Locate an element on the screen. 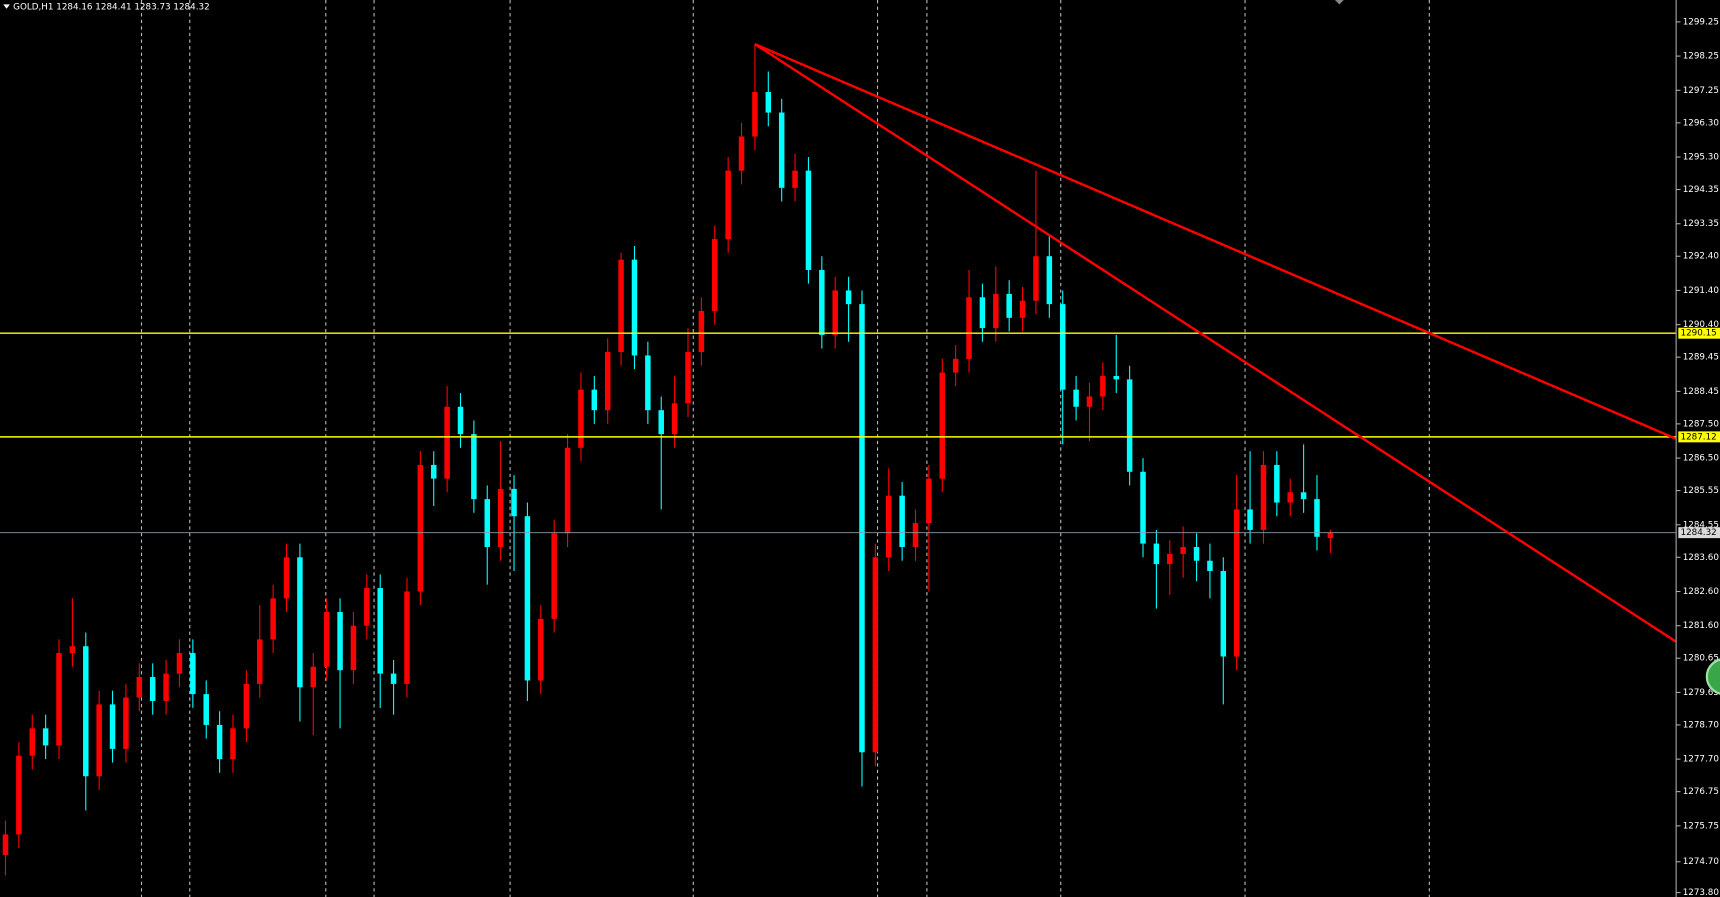 The width and height of the screenshot is (1720, 897). menu-arrow is located at coordinates (6, 6).